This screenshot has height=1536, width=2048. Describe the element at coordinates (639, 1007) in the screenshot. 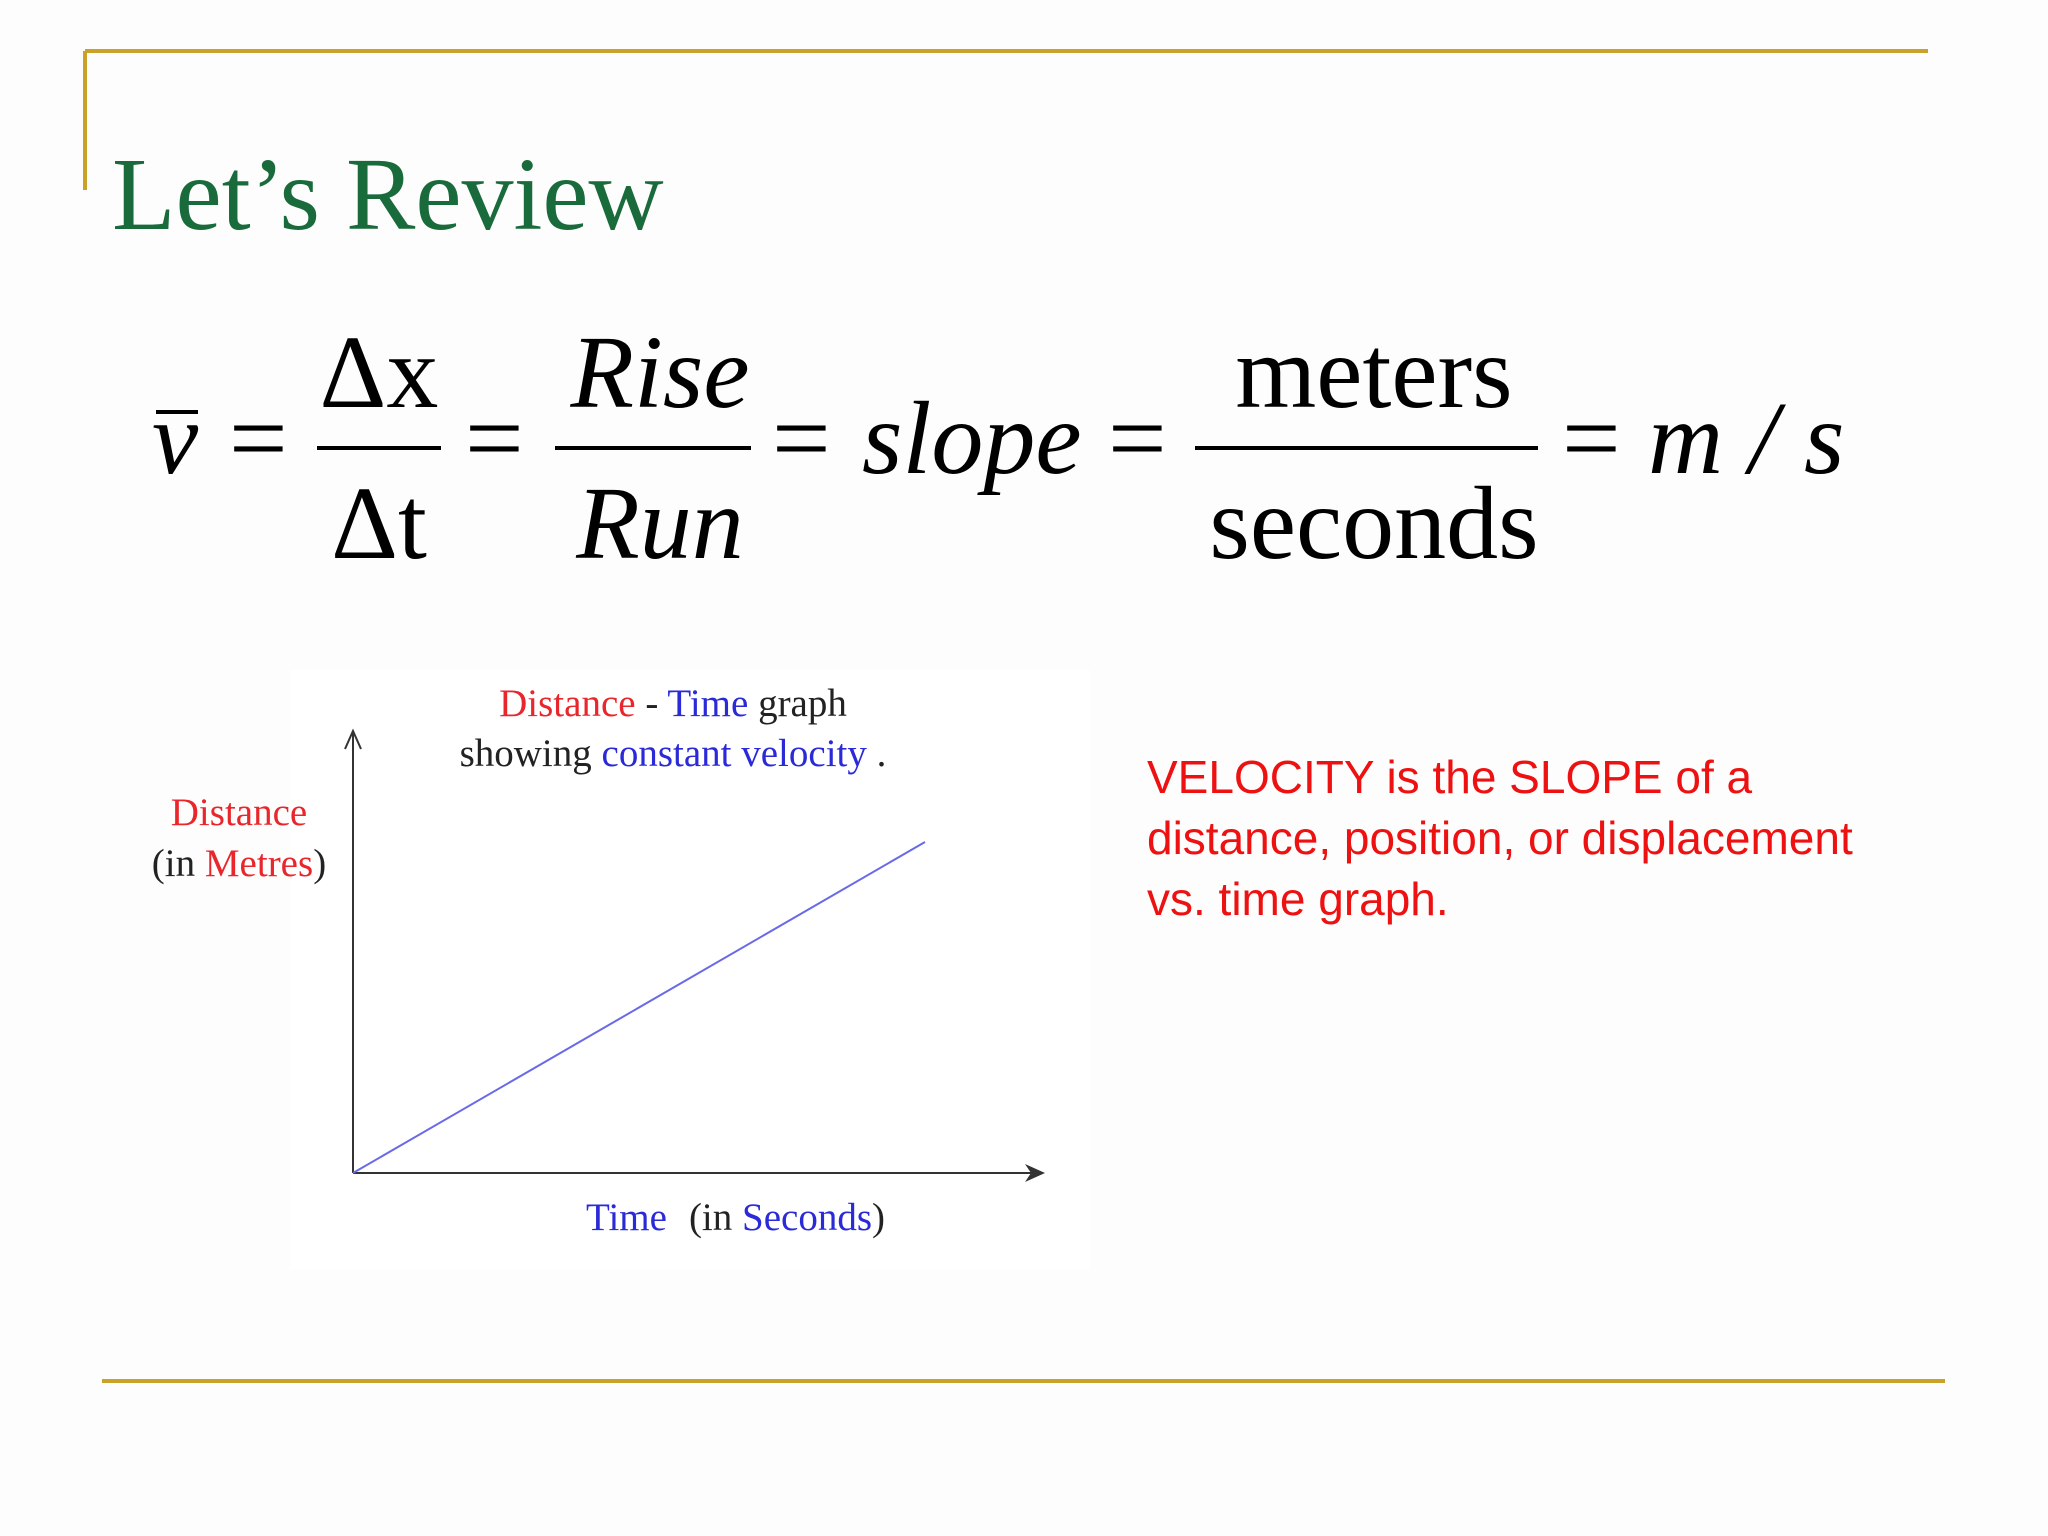

I see `velocity-line` at that location.